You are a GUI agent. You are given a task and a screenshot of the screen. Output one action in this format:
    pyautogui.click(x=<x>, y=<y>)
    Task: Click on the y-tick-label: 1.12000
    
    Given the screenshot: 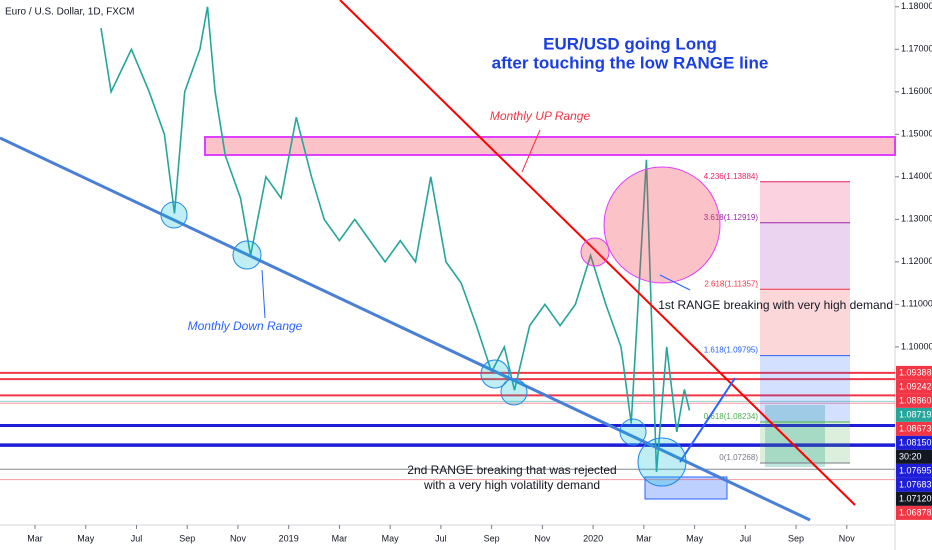 What is the action you would take?
    pyautogui.click(x=916, y=261)
    